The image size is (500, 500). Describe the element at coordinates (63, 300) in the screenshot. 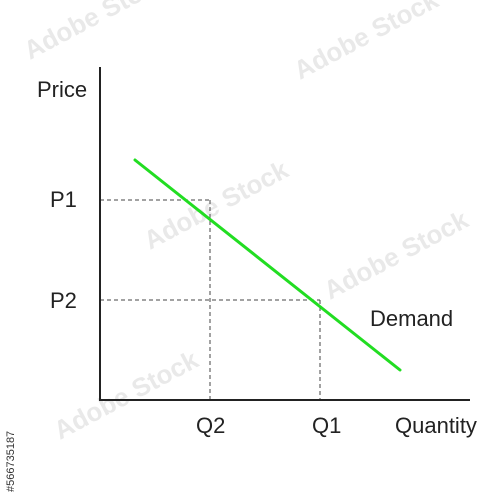

I see `tick-label-p2: P2` at that location.